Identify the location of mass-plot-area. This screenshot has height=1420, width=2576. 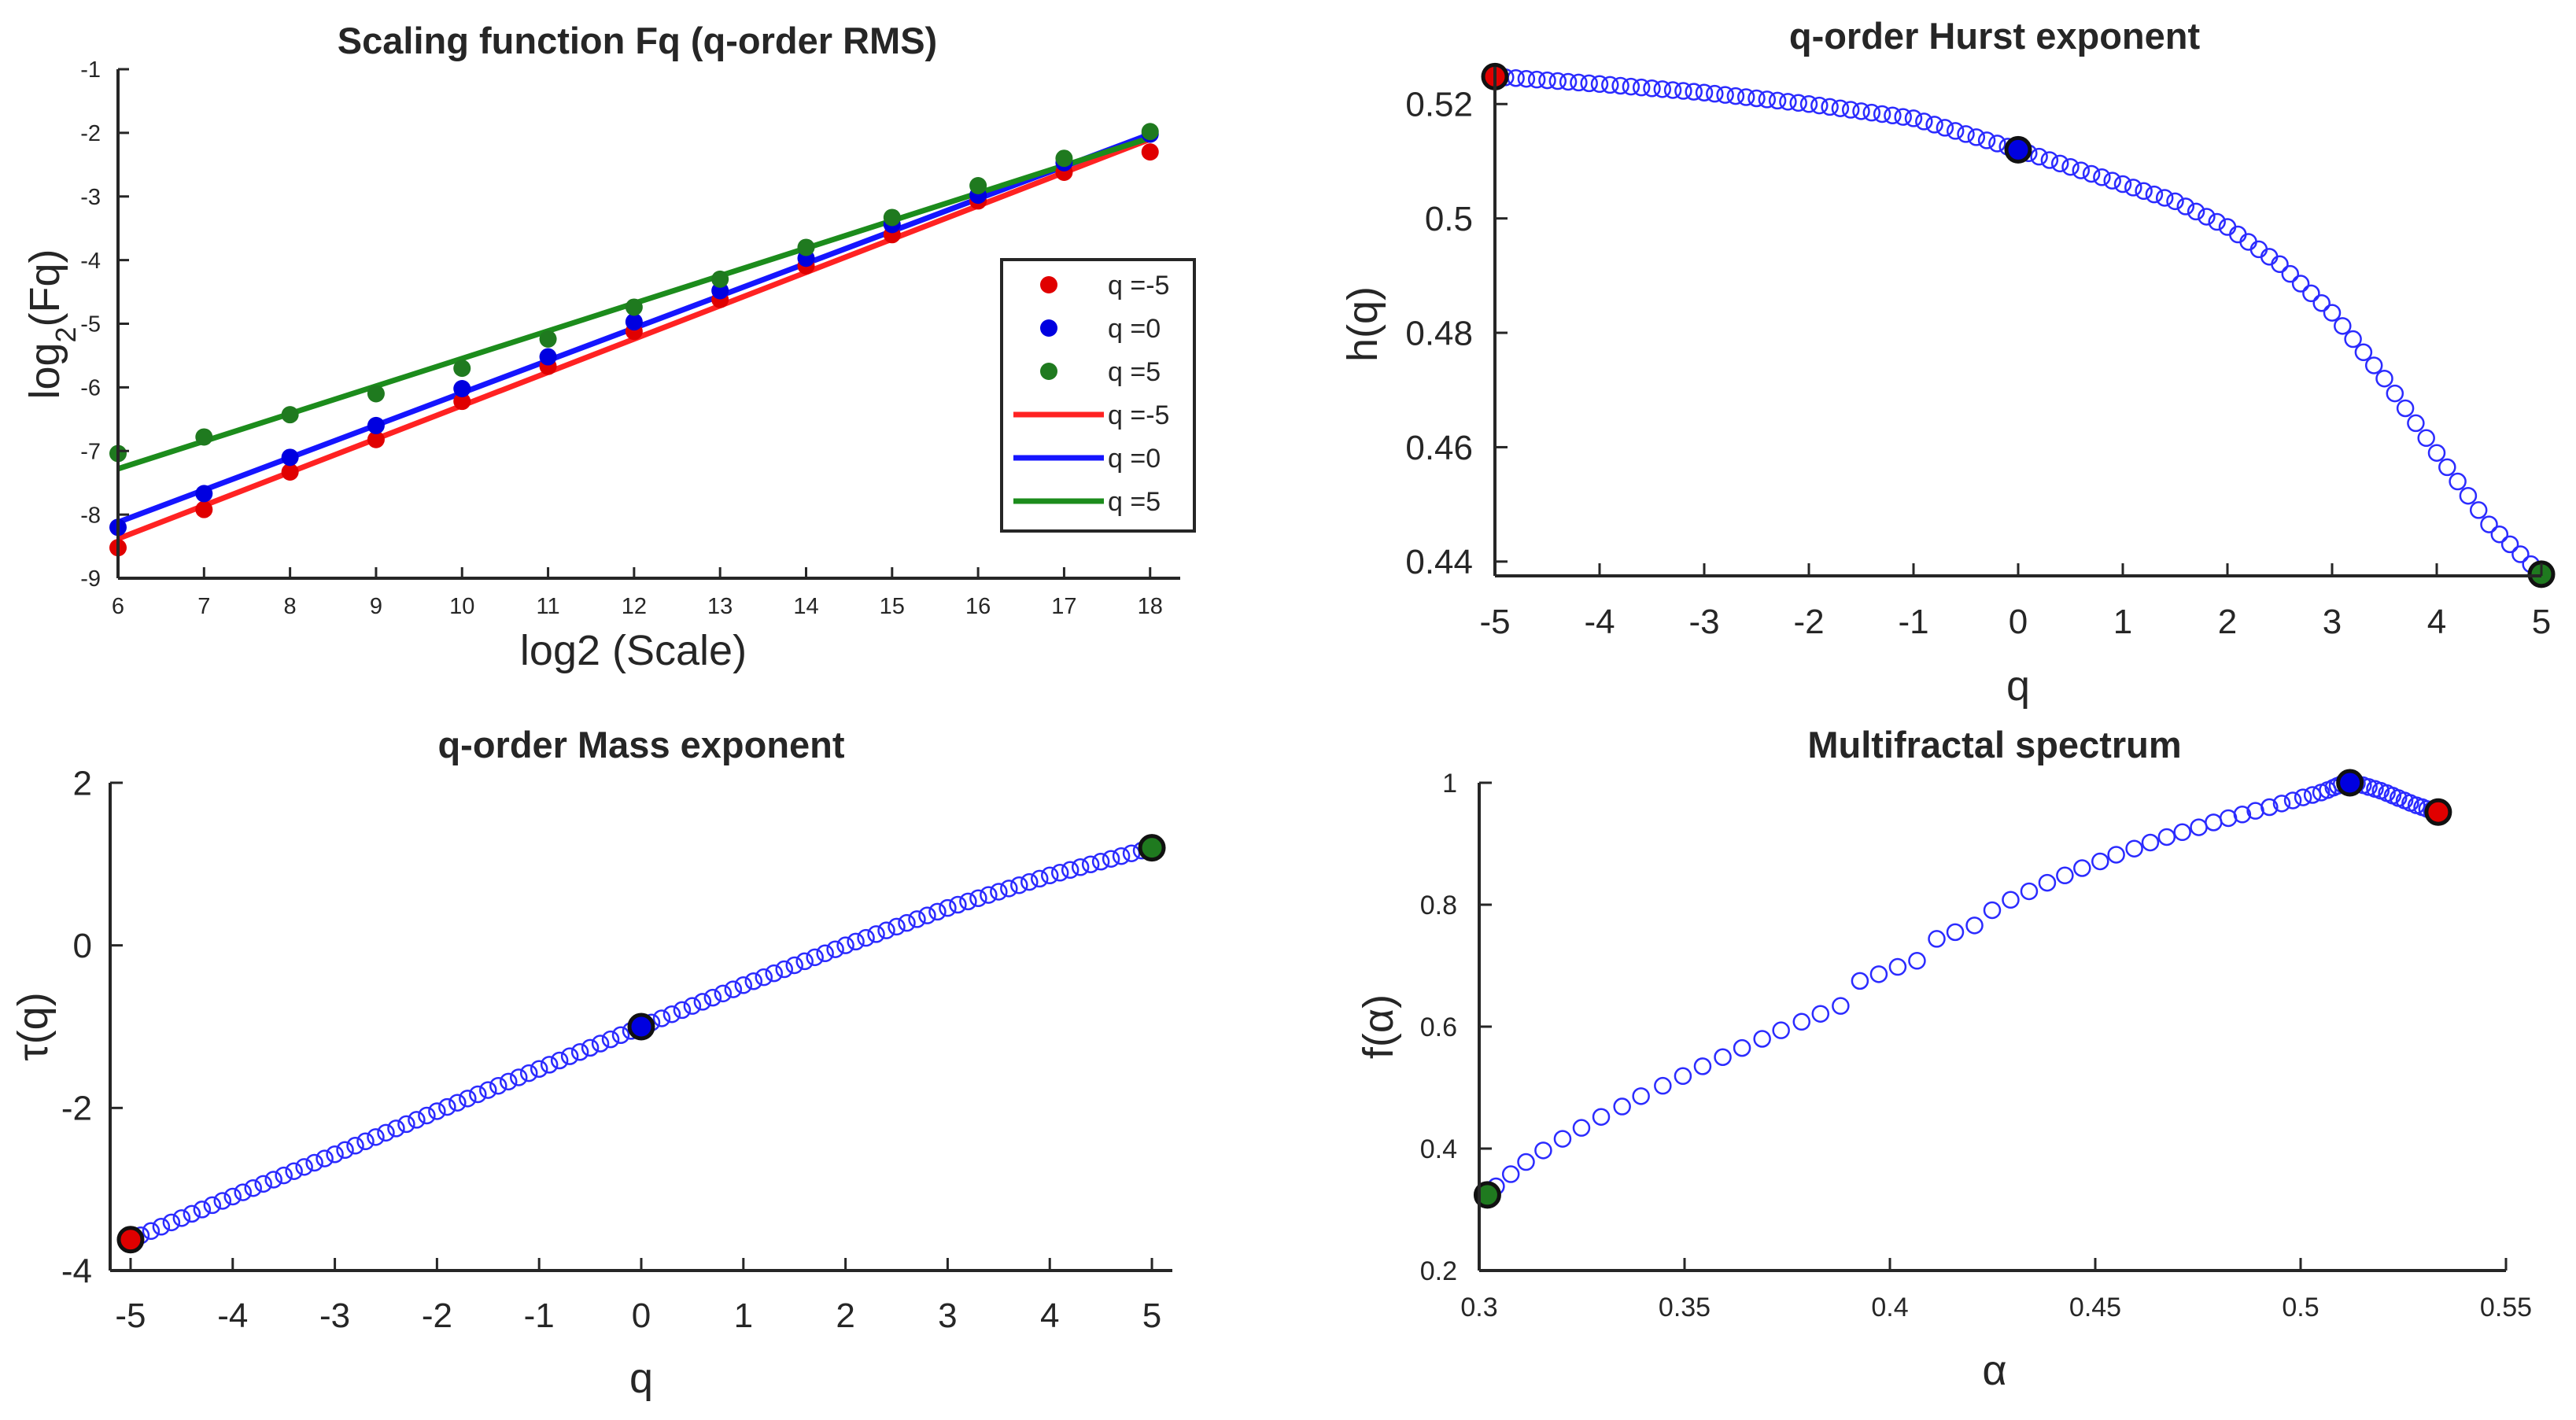
(641, 1044).